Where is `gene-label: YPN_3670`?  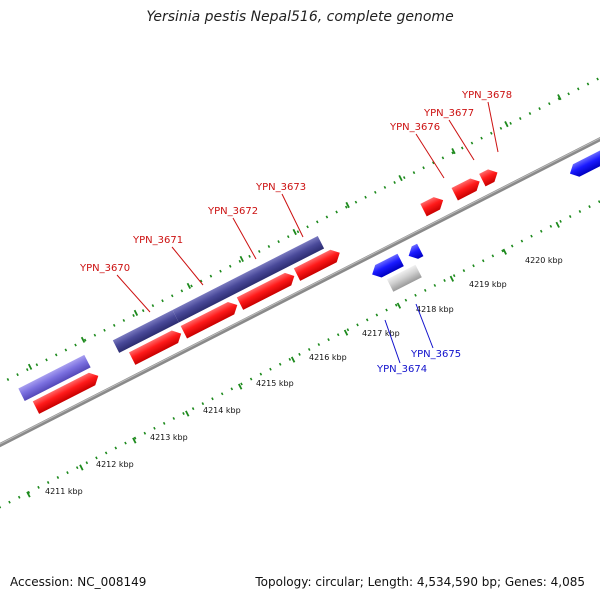 gene-label: YPN_3670 is located at coordinates (104, 268).